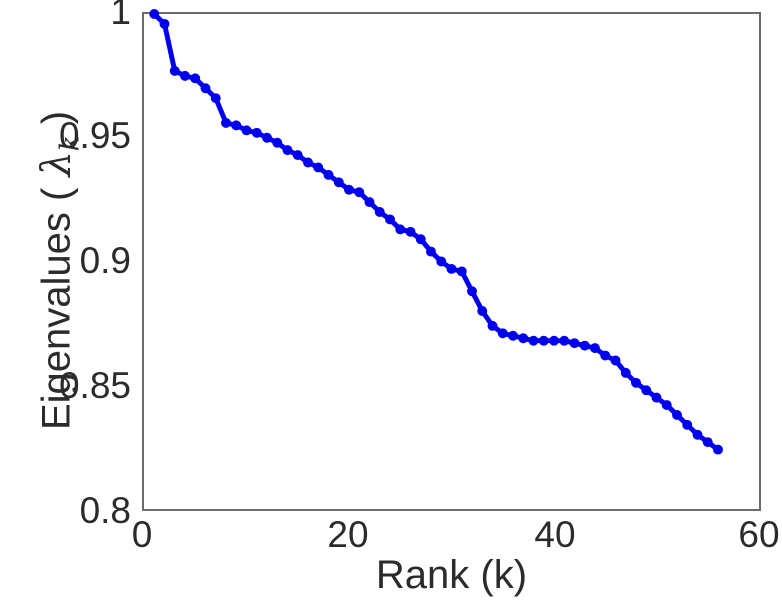 The height and width of the screenshot is (600, 782). What do you see at coordinates (56, 164) in the screenshot?
I see `lambda-symbol: λ` at bounding box center [56, 164].